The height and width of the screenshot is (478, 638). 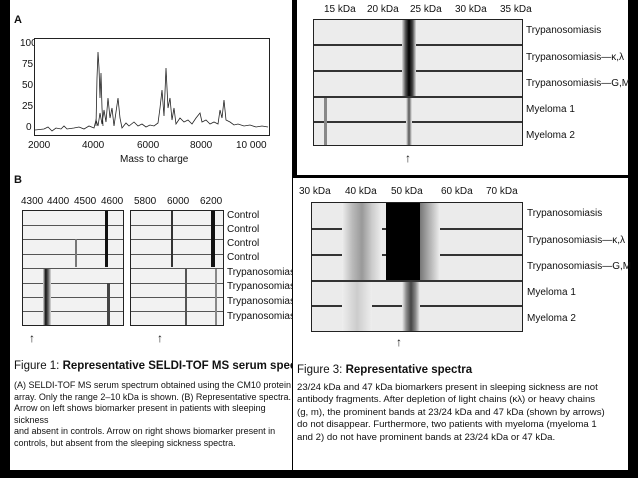 What do you see at coordinates (399, 342) in the screenshot?
I see `up-arrow-icon-bottom-gel: ↑` at bounding box center [399, 342].